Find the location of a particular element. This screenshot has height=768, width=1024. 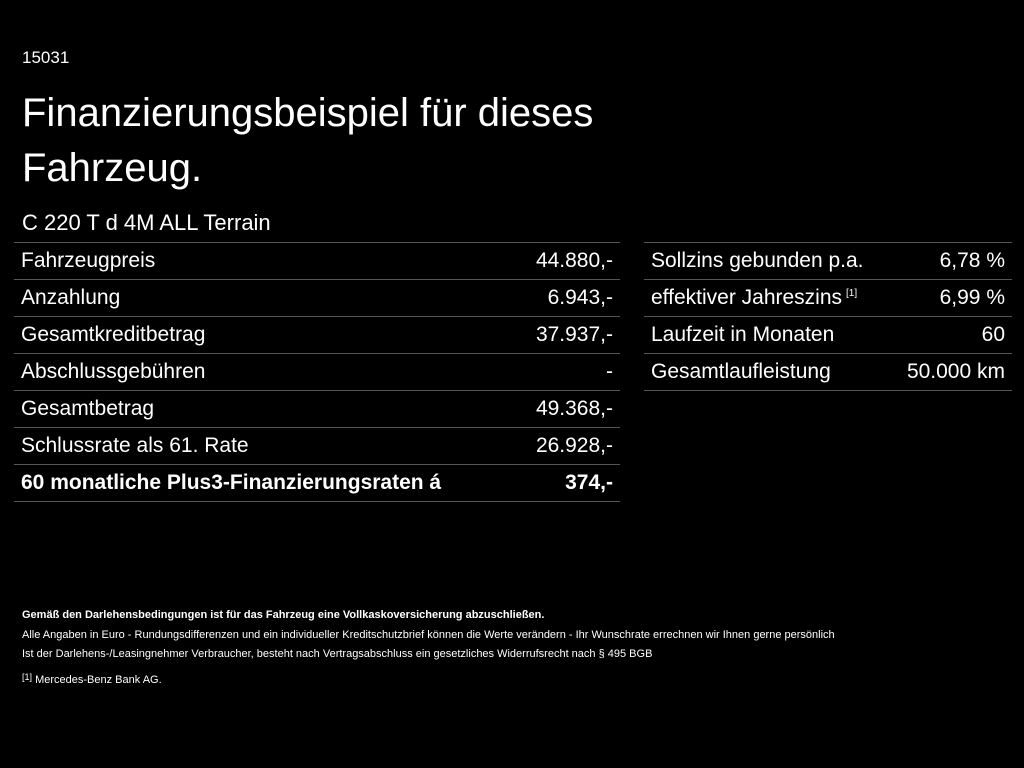

row-label-text: Fahrzeugpreis is located at coordinates (88, 260).